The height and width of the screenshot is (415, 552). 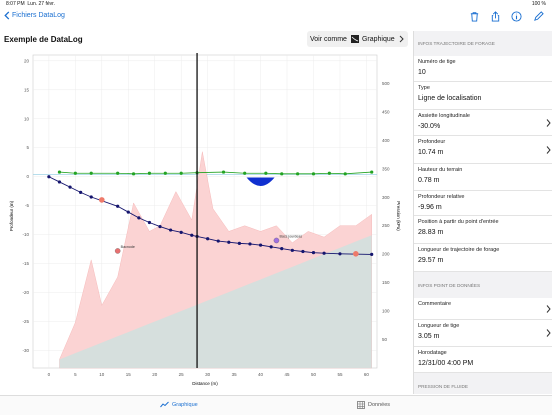 I want to click on x-tick-label: 20, so click(x=155, y=374).